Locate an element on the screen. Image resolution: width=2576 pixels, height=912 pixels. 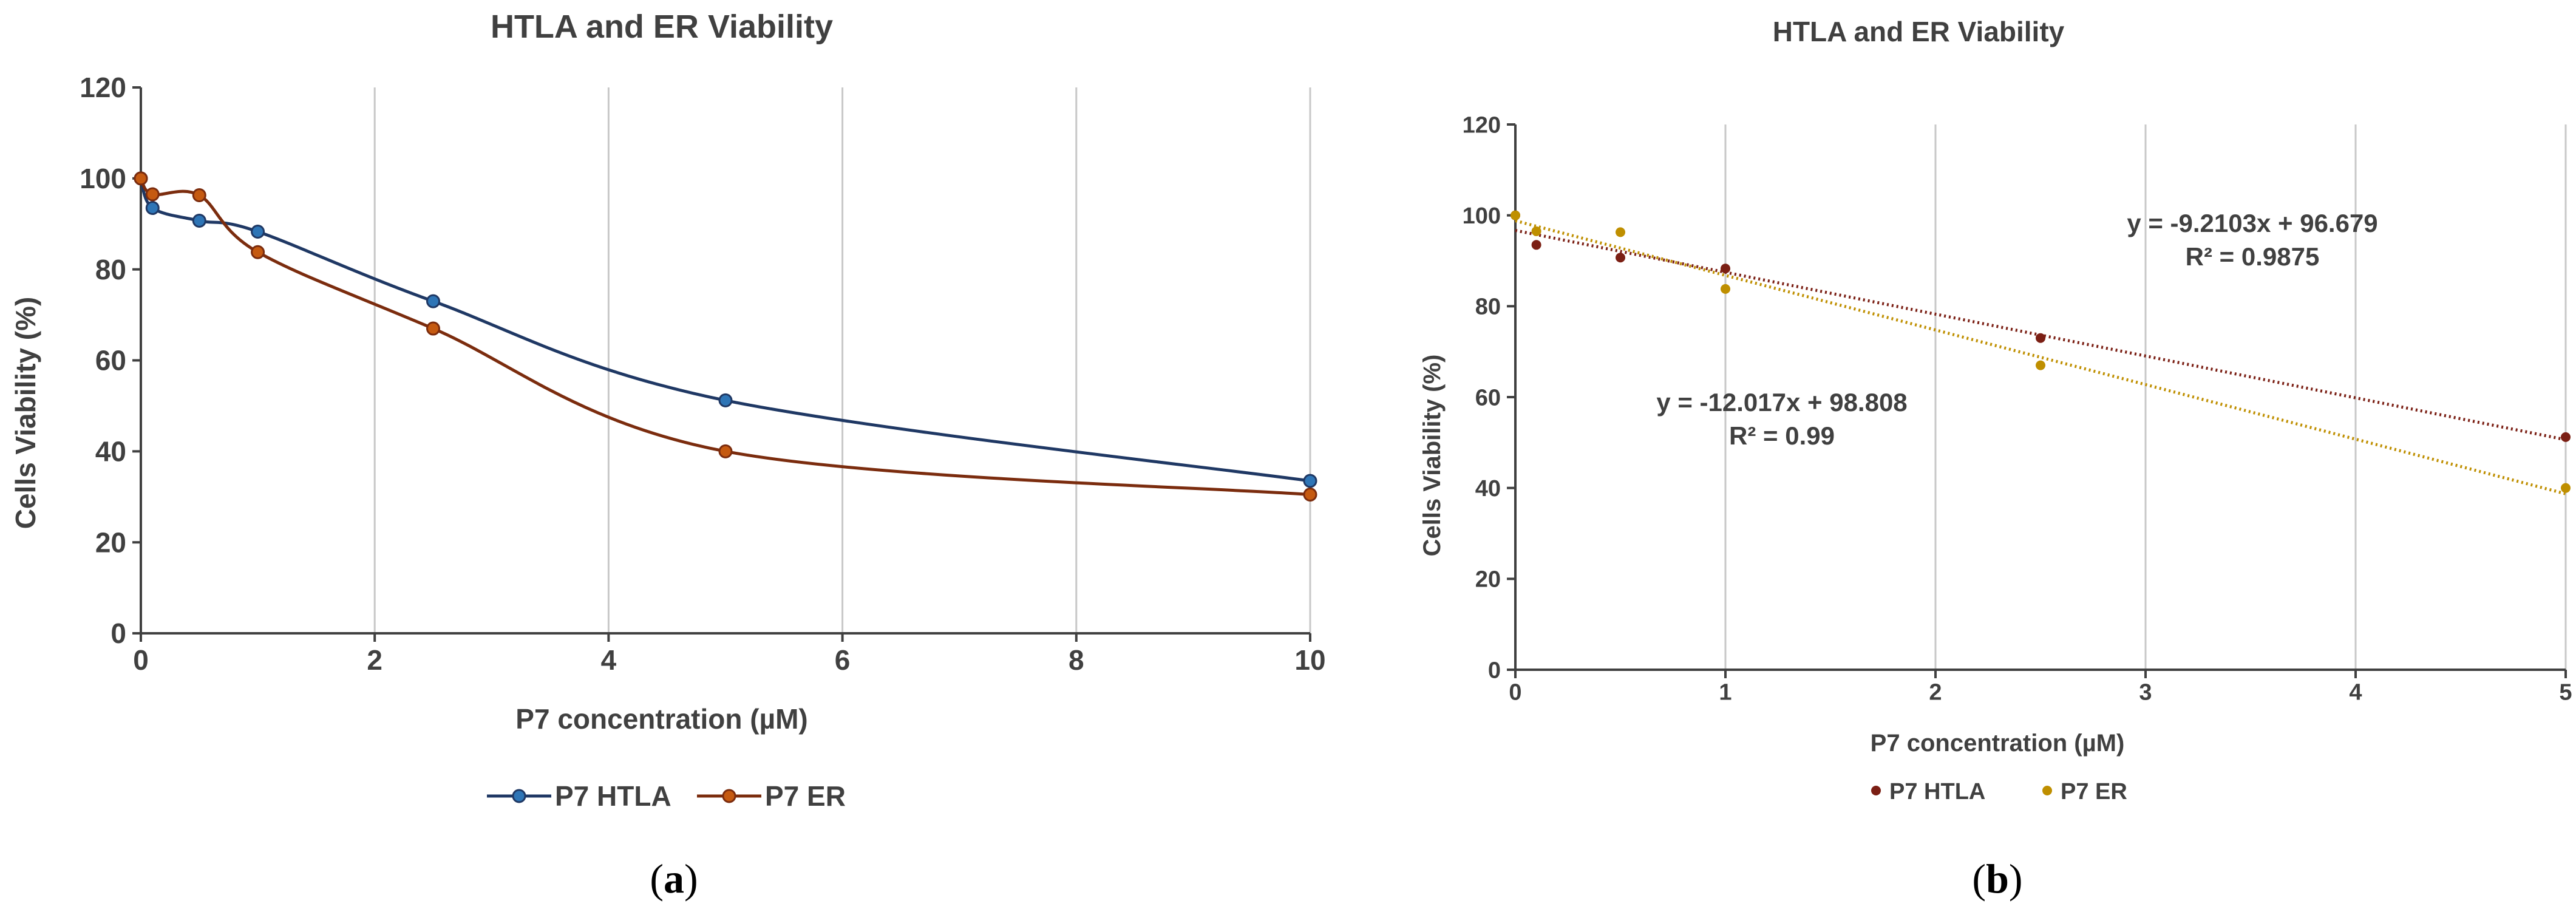
chart-a-y-tick-label: 40 is located at coordinates (110, 451).